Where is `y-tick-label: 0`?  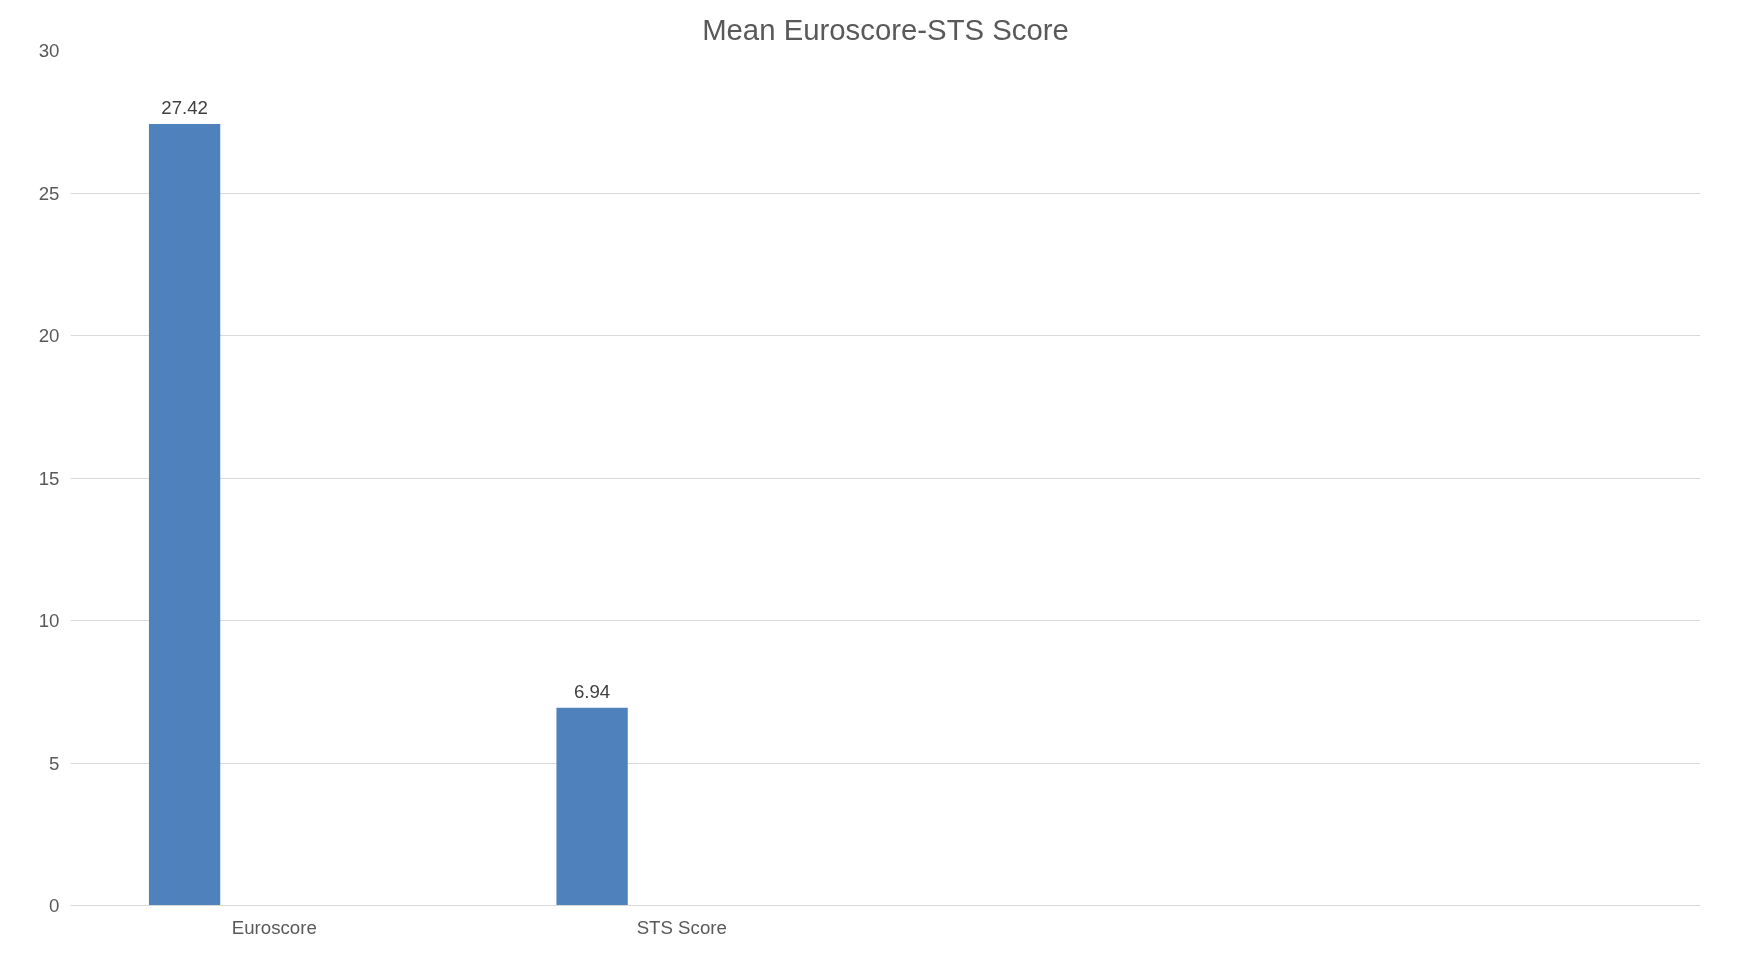 y-tick-label: 0 is located at coordinates (54, 905).